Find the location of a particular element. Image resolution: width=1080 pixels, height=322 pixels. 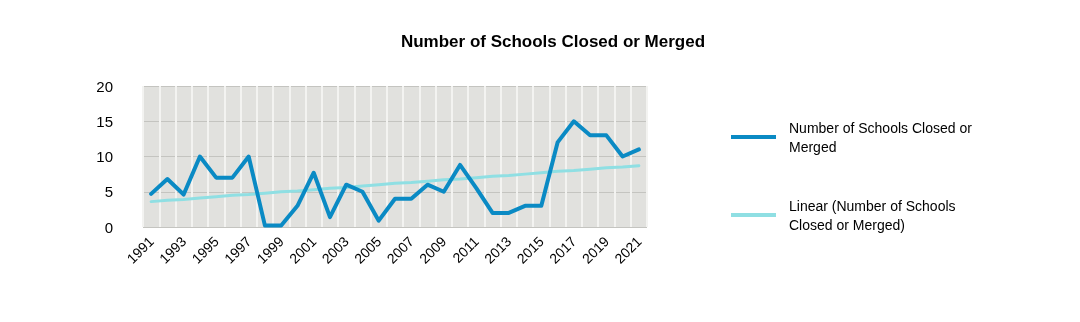

legend-label: Number of Schools Closed or Merged is located at coordinates (881, 137).